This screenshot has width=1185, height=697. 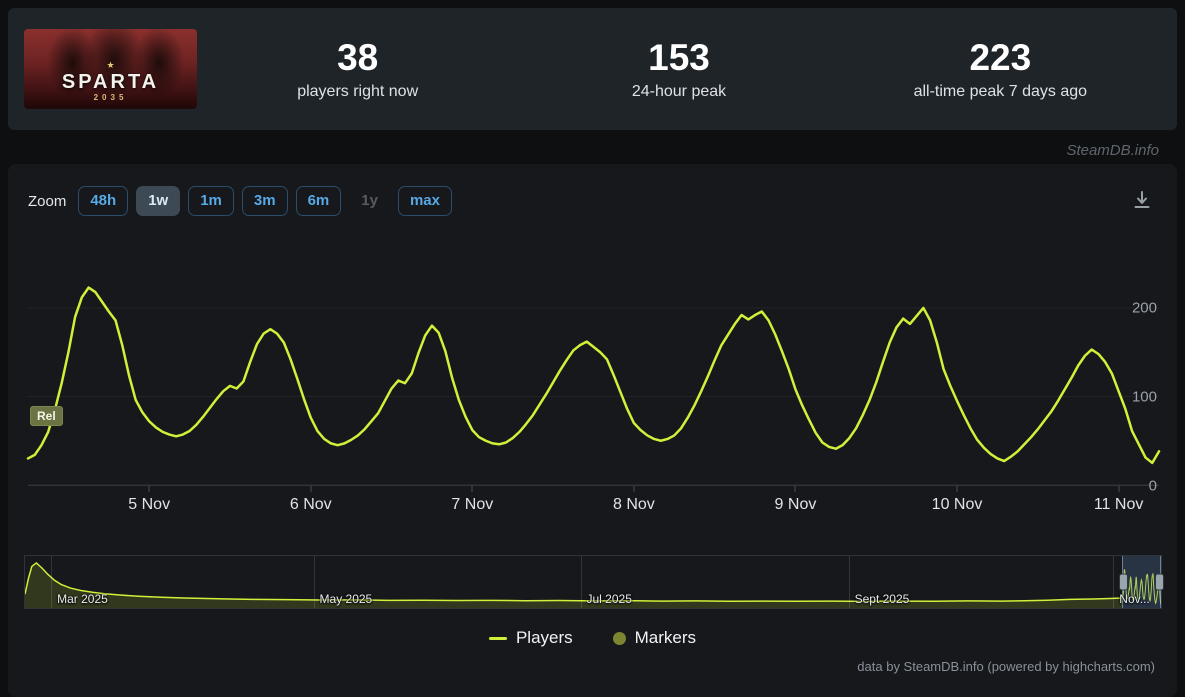 What do you see at coordinates (1144, 397) in the screenshot?
I see `y-axis-label: 100` at bounding box center [1144, 397].